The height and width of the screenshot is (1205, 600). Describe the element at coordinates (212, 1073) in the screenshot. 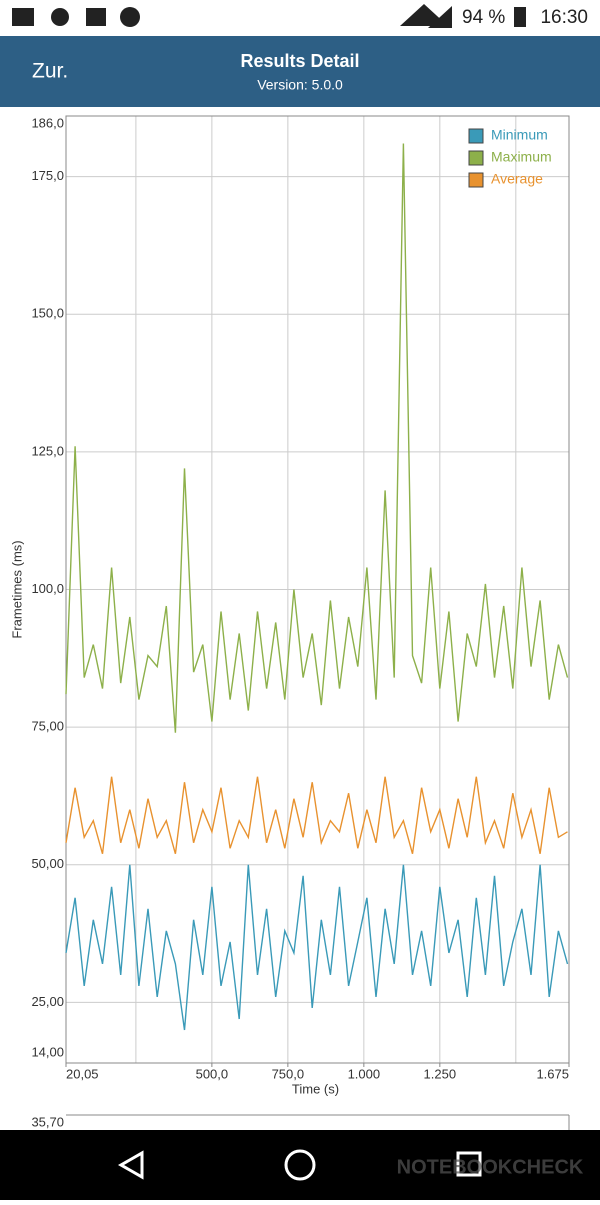

I see `x-tick-label: 500,0` at that location.